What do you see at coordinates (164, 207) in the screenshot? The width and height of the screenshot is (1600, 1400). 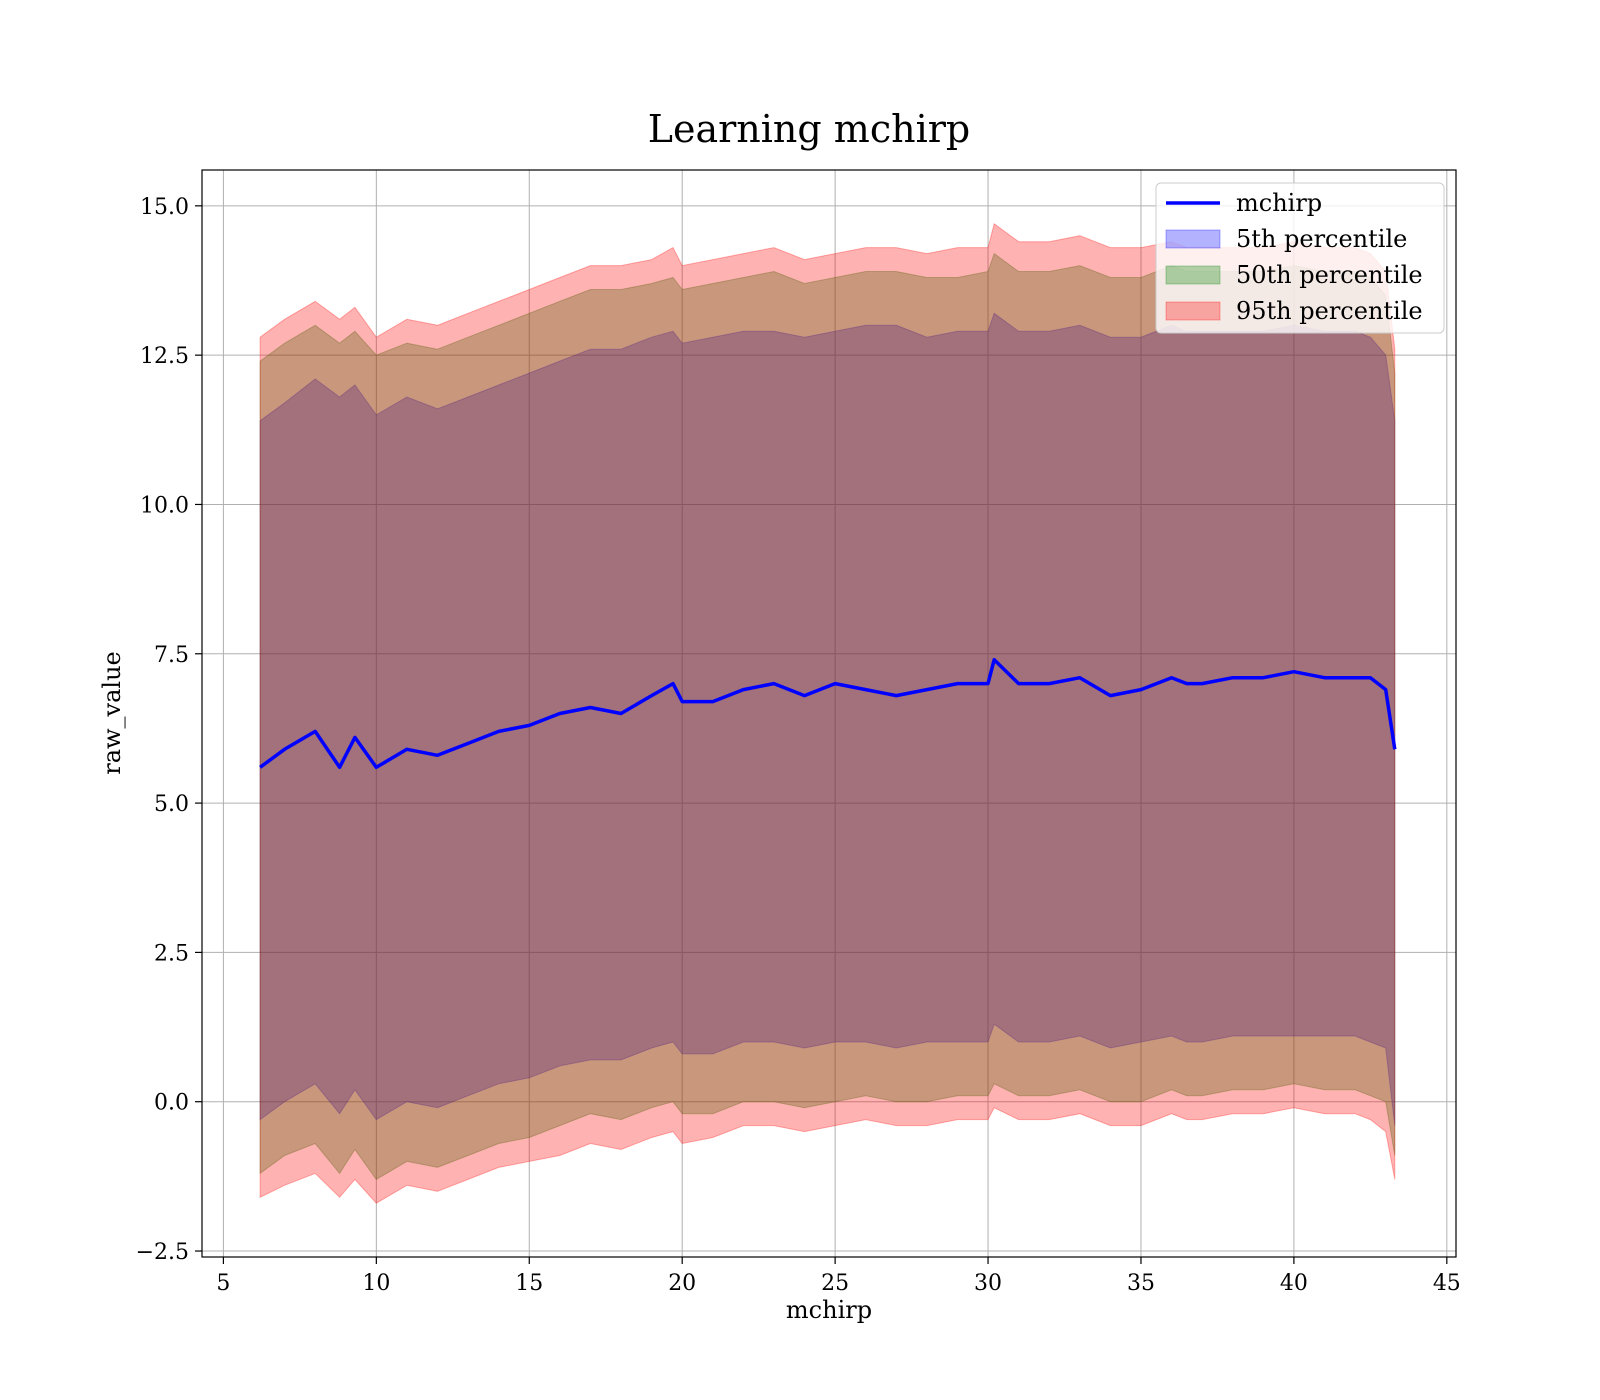 I see `y-tick-label: 15.0` at bounding box center [164, 207].